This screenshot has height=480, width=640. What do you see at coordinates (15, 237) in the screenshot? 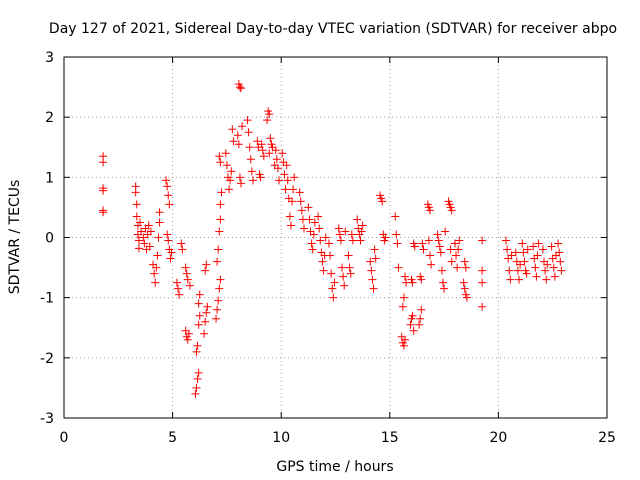
I see `y-axis-label: SDTVAR / TECUs` at bounding box center [15, 237].